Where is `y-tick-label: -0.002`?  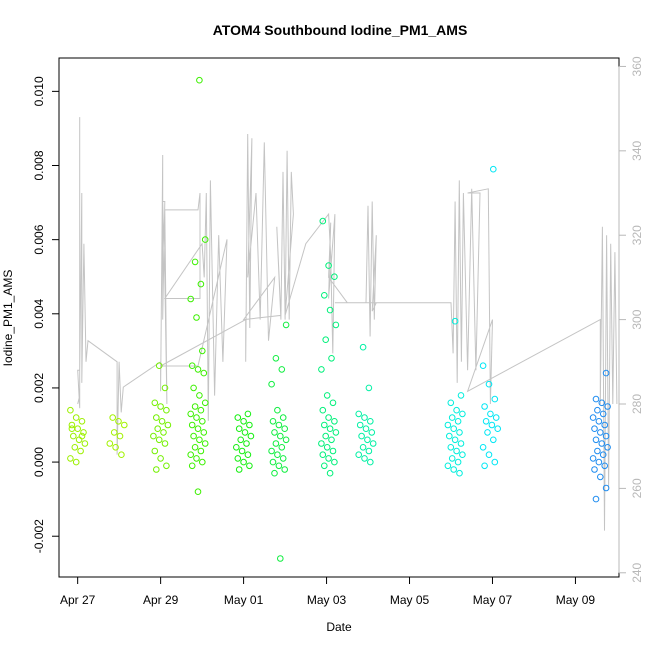 y-tick-label: -0.002 is located at coordinates (39, 536).